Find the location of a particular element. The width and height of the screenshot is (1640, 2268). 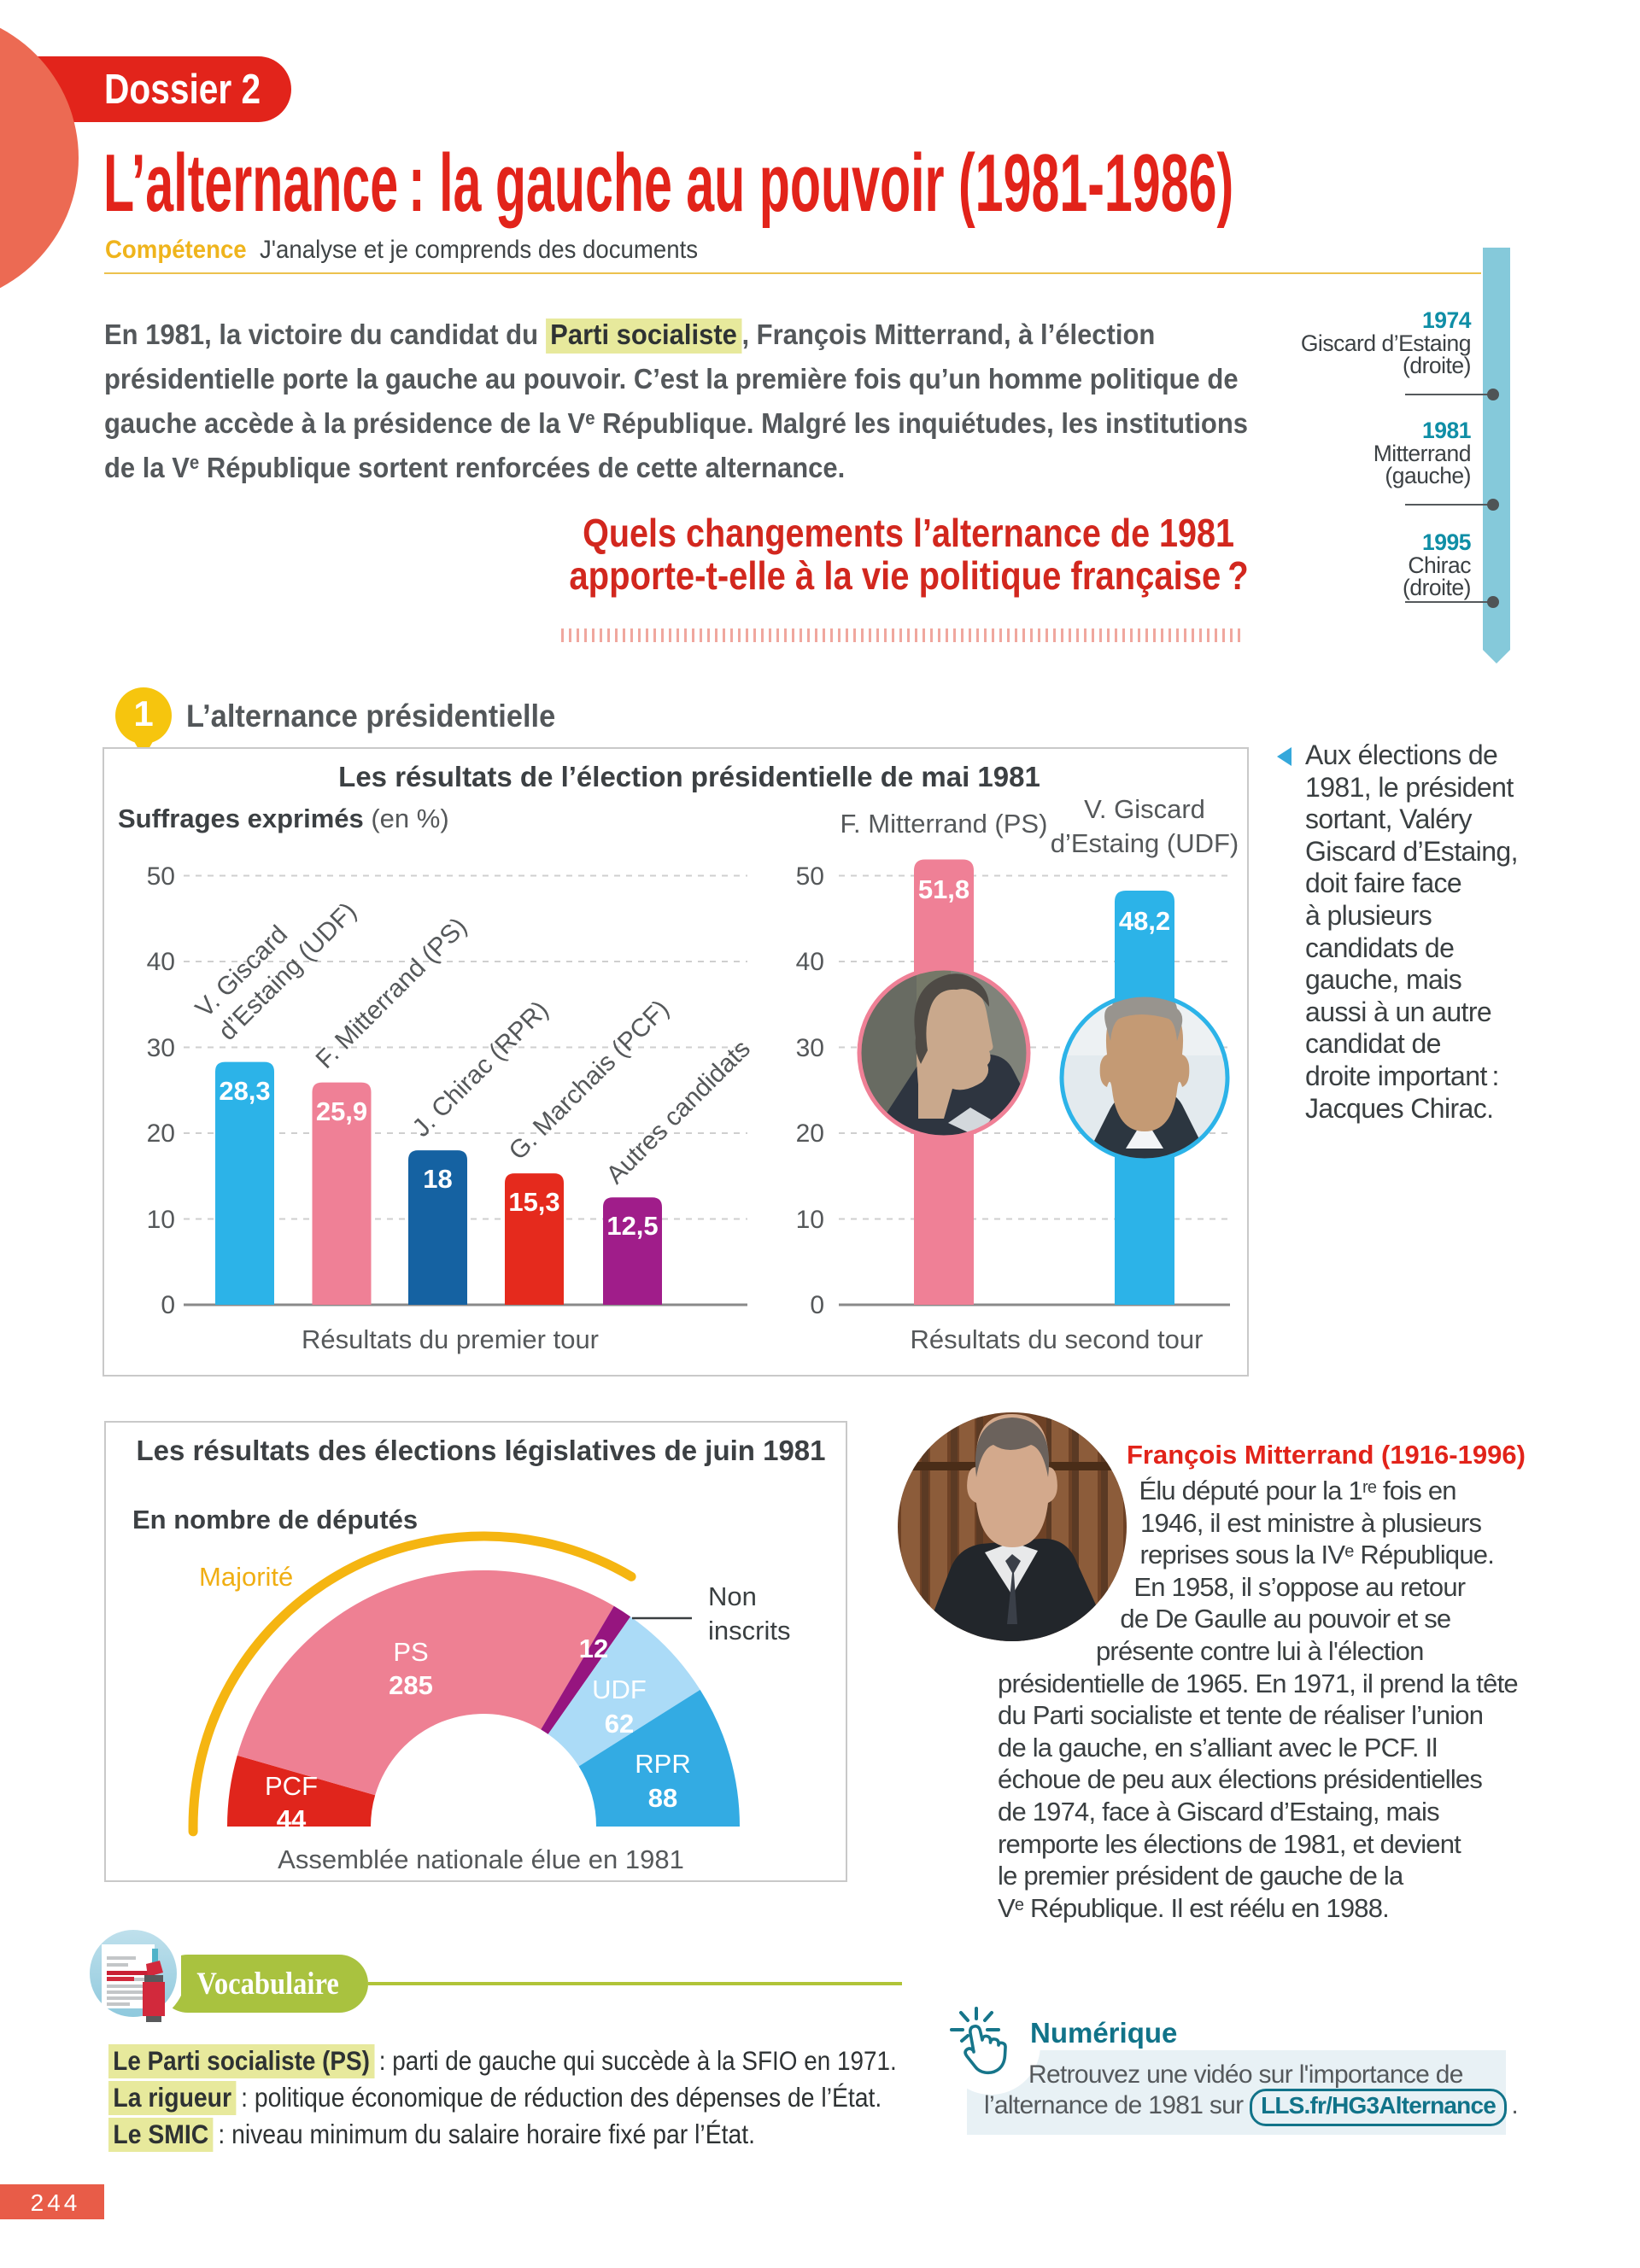

svg-text: 44 is located at coordinates (292, 1819).